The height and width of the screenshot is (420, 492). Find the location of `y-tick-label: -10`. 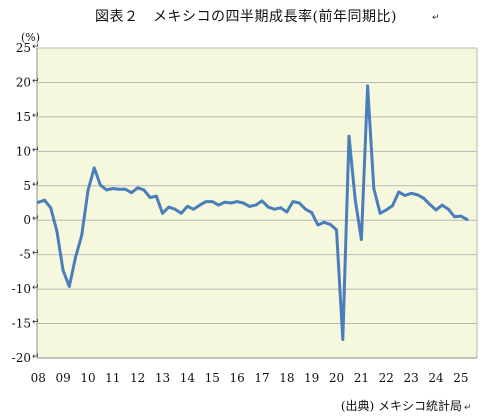

y-tick-label: -10 is located at coordinates (21, 289).